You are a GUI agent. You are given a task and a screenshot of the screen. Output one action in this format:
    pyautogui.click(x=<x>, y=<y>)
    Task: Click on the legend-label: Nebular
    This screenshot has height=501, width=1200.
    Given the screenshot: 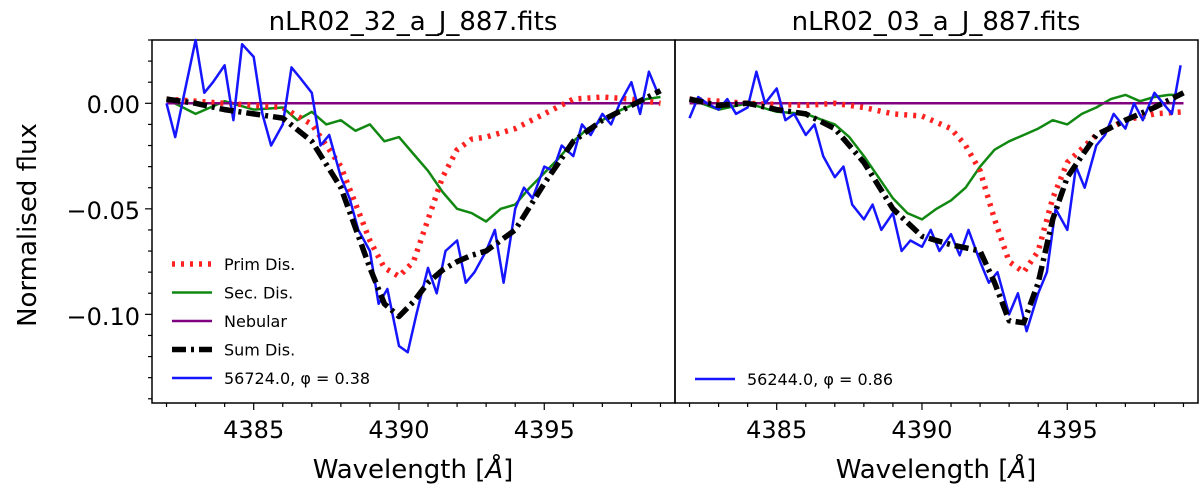 What is the action you would take?
    pyautogui.click(x=255, y=321)
    